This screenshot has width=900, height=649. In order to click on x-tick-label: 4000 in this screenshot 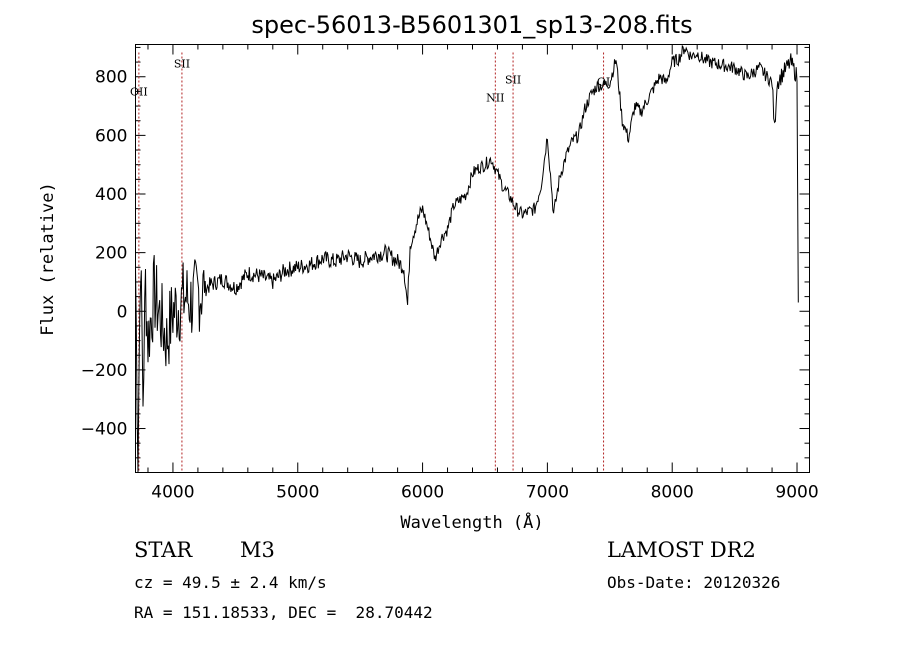, I will do `click(172, 493)`.